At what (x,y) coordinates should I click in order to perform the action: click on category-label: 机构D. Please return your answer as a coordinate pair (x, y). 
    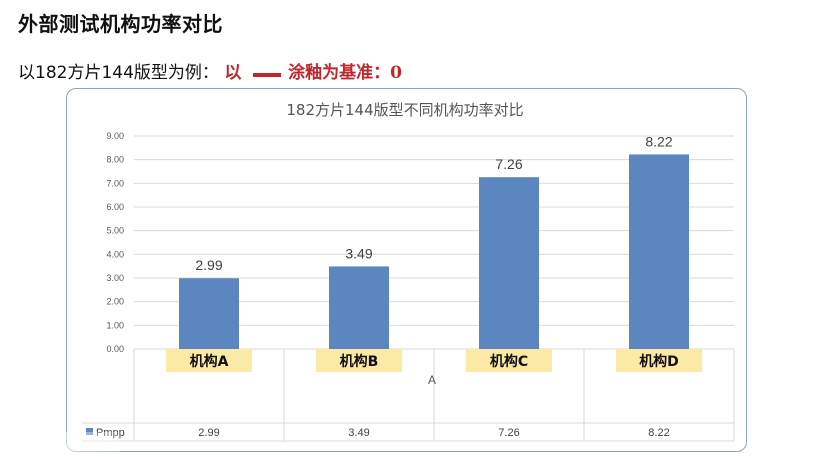
    Looking at the image, I should click on (659, 361).